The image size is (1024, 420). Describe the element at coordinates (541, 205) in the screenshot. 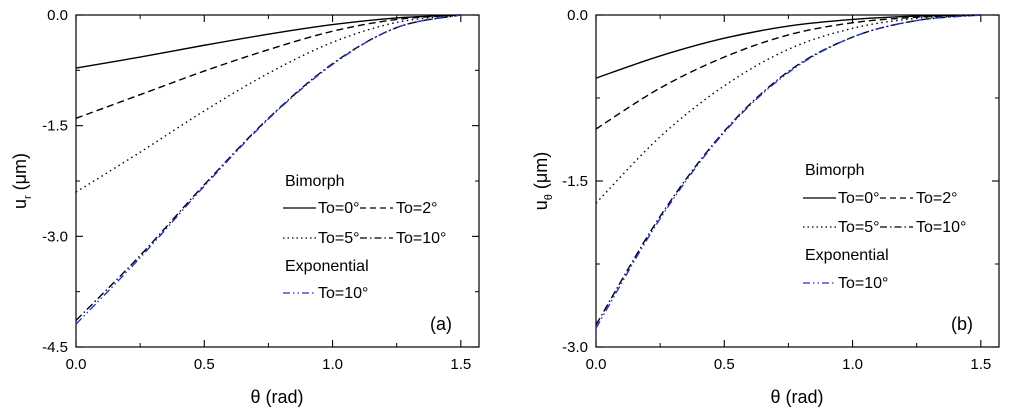

I see `panel-b-ylabel-main: u` at that location.